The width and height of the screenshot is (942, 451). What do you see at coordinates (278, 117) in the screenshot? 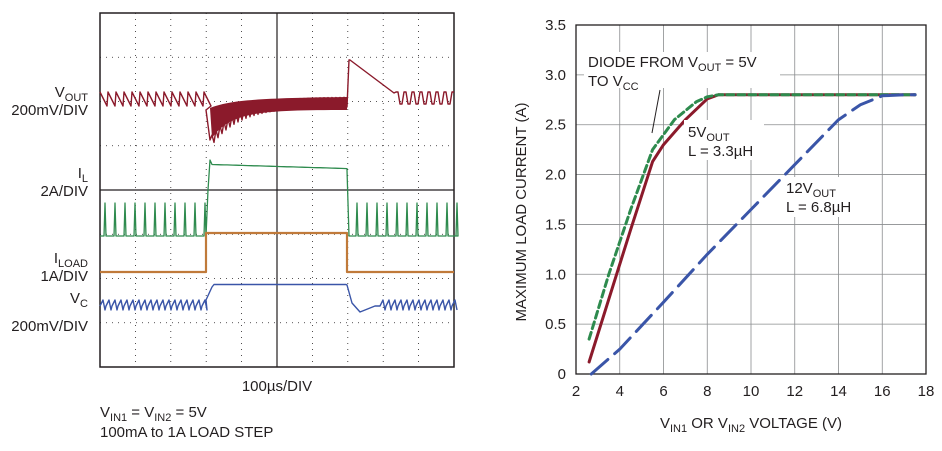
I see `scope-trace-vout-band` at bounding box center [278, 117].